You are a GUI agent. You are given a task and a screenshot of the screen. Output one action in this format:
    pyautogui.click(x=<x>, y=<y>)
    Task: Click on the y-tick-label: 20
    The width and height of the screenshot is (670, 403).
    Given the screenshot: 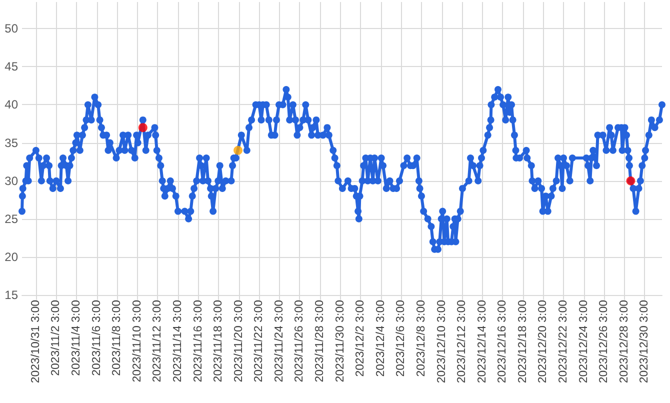 What is the action you would take?
    pyautogui.click(x=11, y=257)
    